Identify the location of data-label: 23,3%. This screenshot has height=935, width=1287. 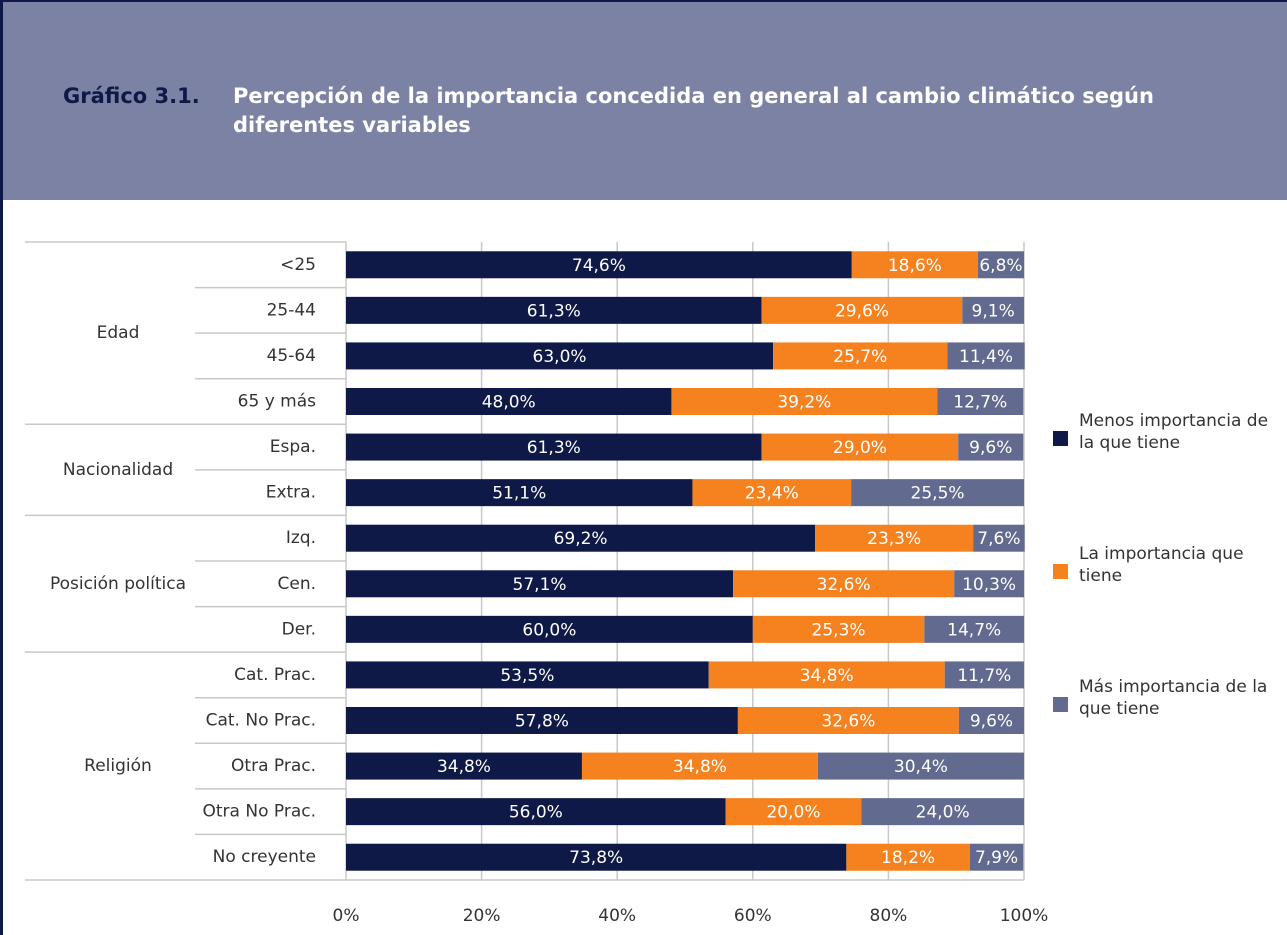
(894, 539).